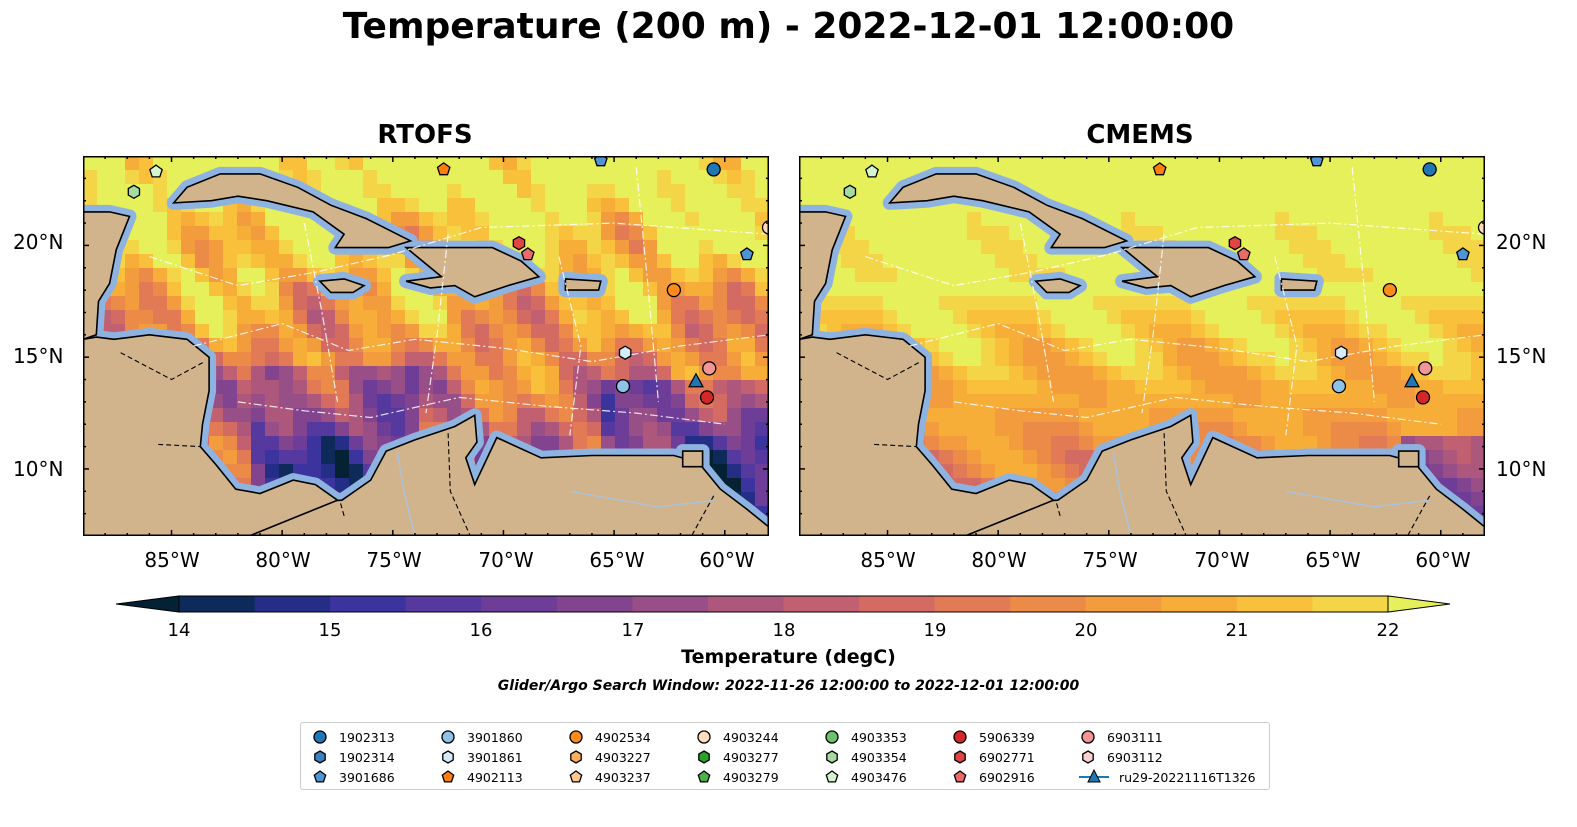 The height and width of the screenshot is (827, 1577). I want to click on lon-label-80w-left: 80°W, so click(283, 560).